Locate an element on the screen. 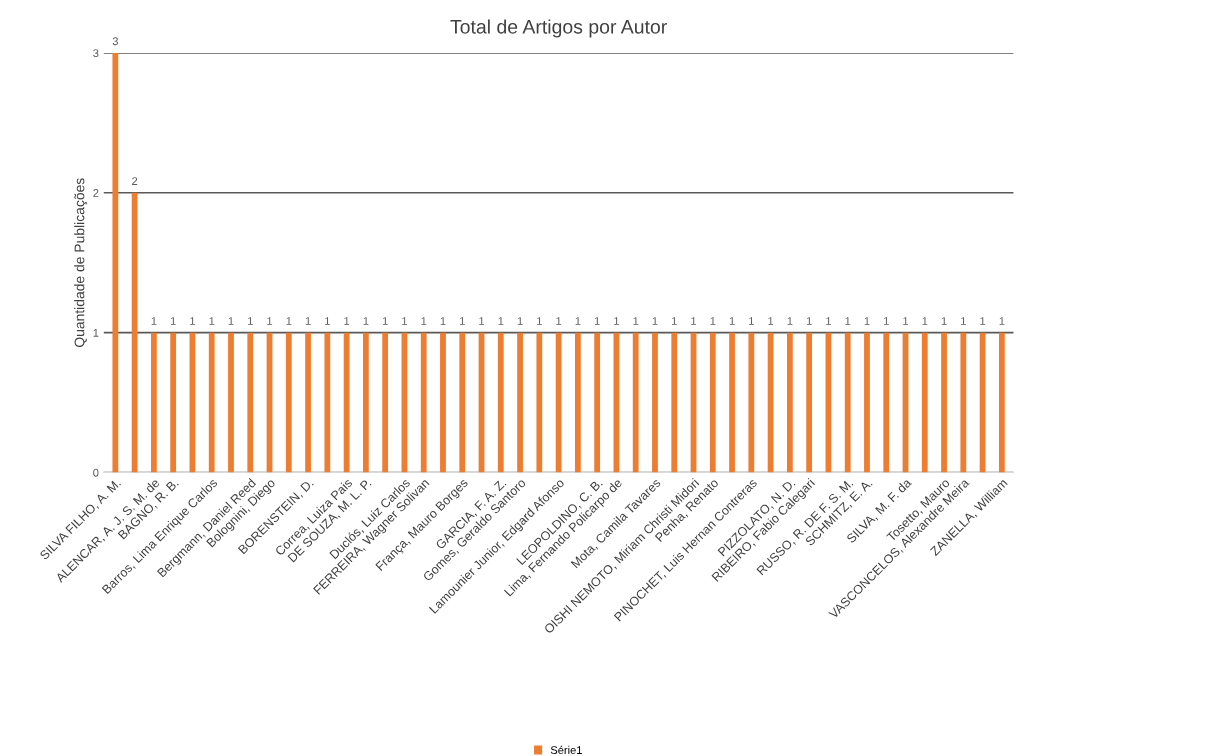 The height and width of the screenshot is (756, 1221). y-axis-title: Quantidade de Publicações is located at coordinates (81, 262).